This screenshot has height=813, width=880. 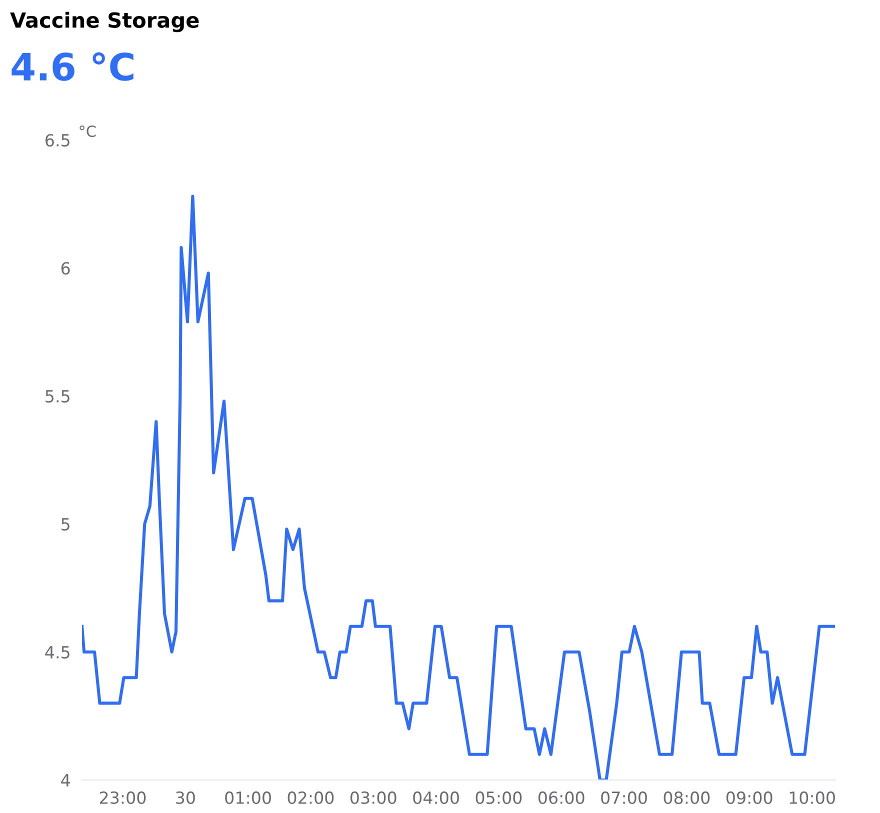 I want to click on y-tick-label: 4, so click(x=65, y=780).